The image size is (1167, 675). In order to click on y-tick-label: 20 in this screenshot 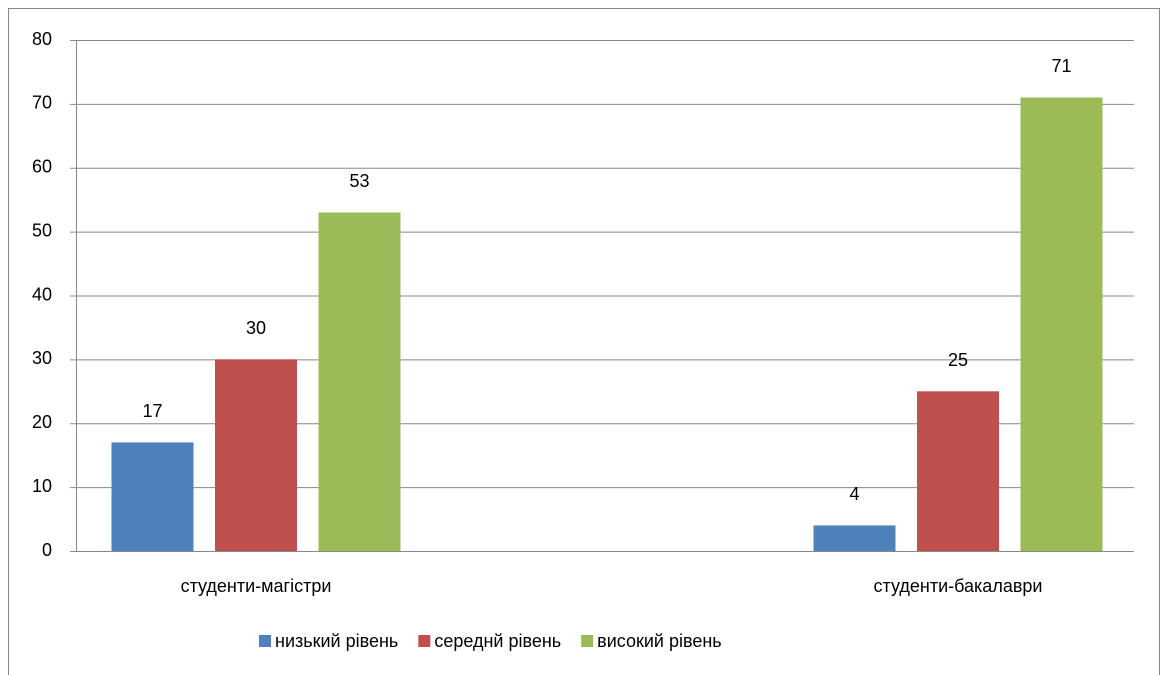, I will do `click(42, 422)`.